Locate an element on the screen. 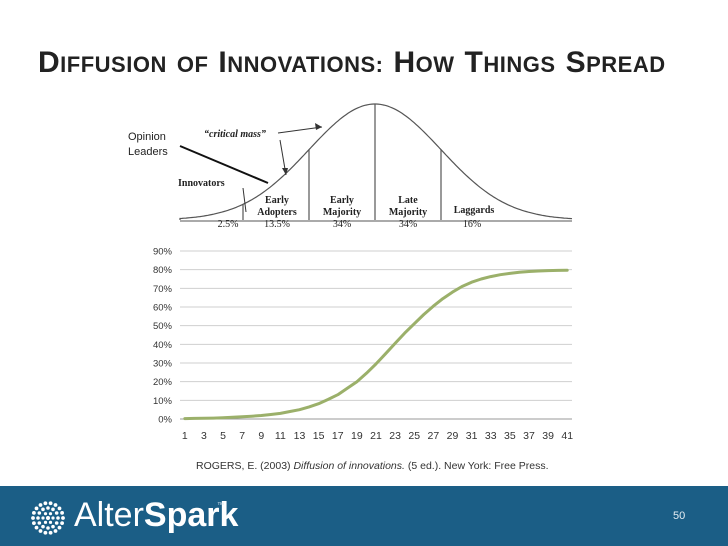 This screenshot has height=546, width=728. segment-share: 13.5% is located at coordinates (277, 224).